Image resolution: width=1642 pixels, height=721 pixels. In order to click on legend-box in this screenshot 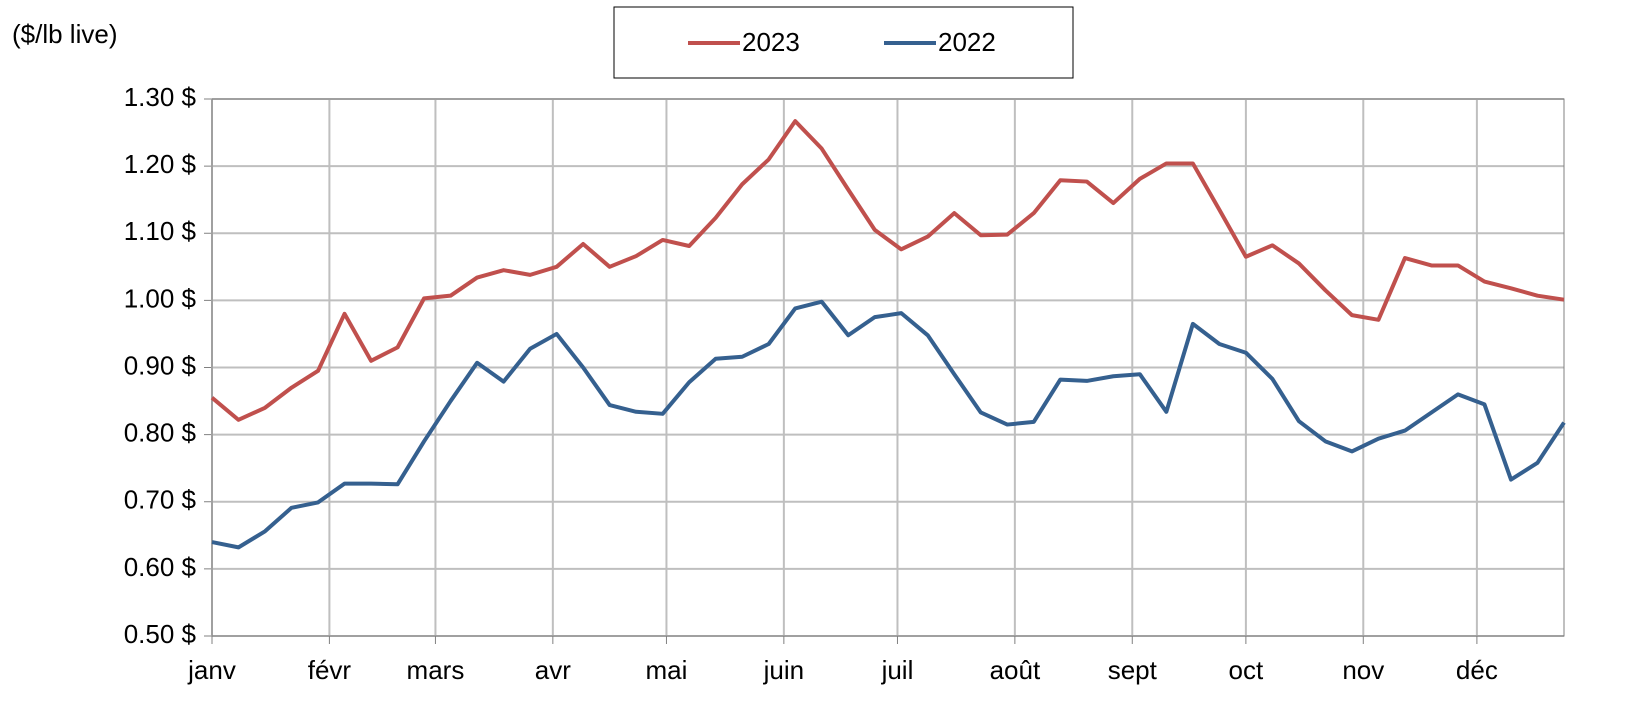, I will do `click(843, 42)`.